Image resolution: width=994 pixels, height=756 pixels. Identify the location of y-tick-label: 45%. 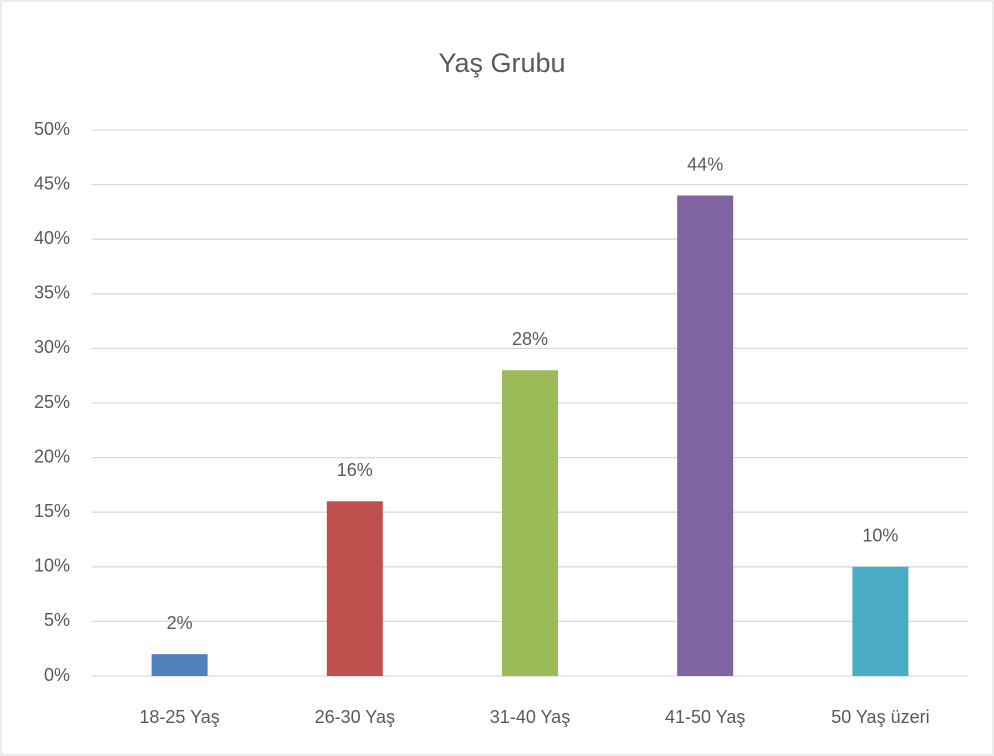
(52, 183).